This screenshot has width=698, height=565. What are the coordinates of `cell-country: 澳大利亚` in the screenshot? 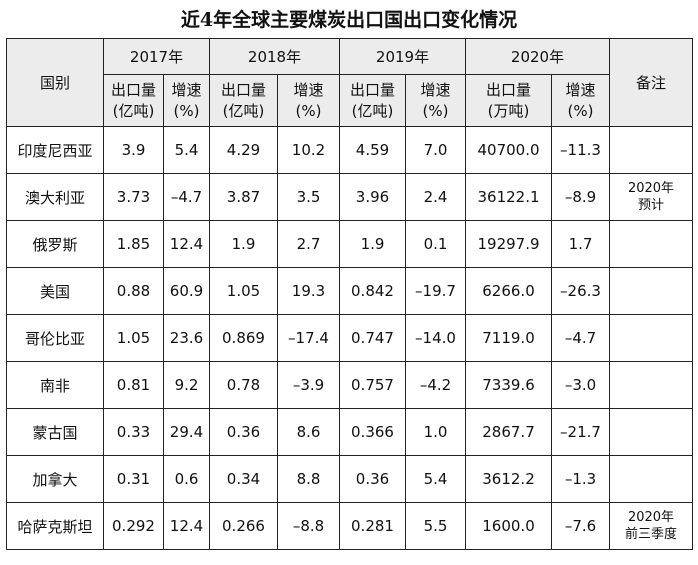 It's located at (55, 197).